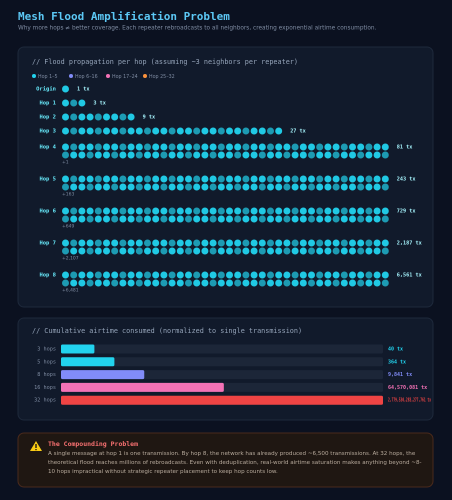 The height and width of the screenshot is (500, 452). I want to click on bar-value-label: 9,841 tx, so click(400, 375).